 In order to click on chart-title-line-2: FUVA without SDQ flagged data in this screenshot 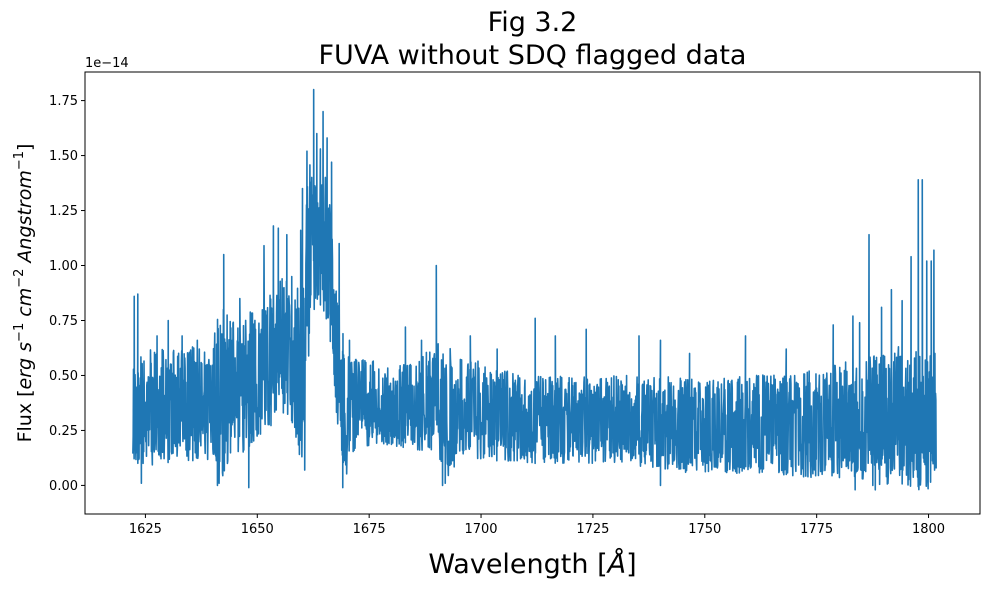, I will do `click(533, 55)`.